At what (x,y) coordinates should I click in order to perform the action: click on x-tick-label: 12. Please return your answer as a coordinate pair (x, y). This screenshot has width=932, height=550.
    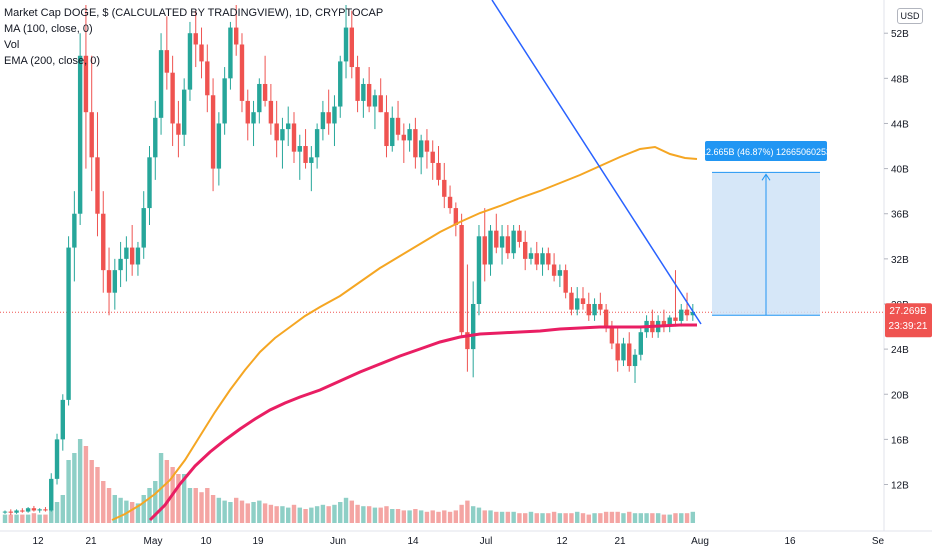
    Looking at the image, I should click on (562, 541).